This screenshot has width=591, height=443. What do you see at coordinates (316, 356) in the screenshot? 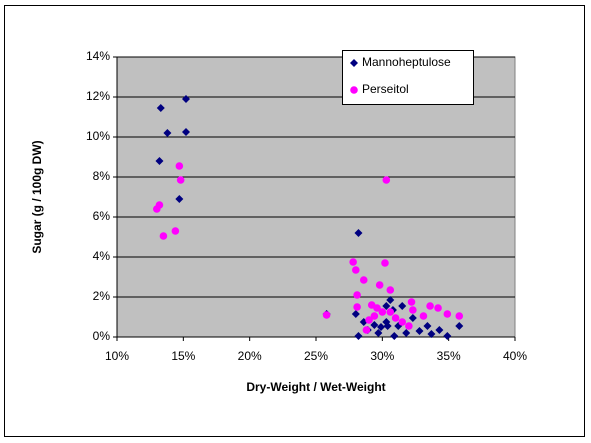
I see `x-tick-label: 25%` at bounding box center [316, 356].